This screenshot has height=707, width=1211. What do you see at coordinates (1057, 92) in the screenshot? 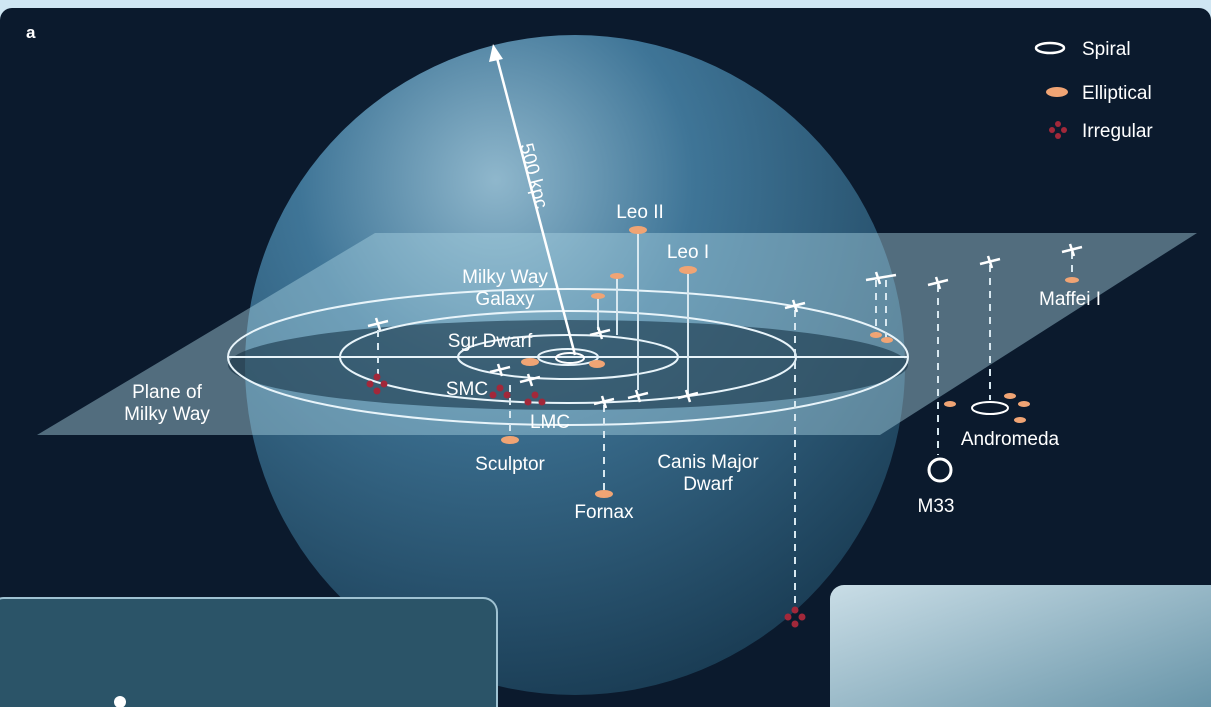
I see `legend-elliptical` at bounding box center [1057, 92].